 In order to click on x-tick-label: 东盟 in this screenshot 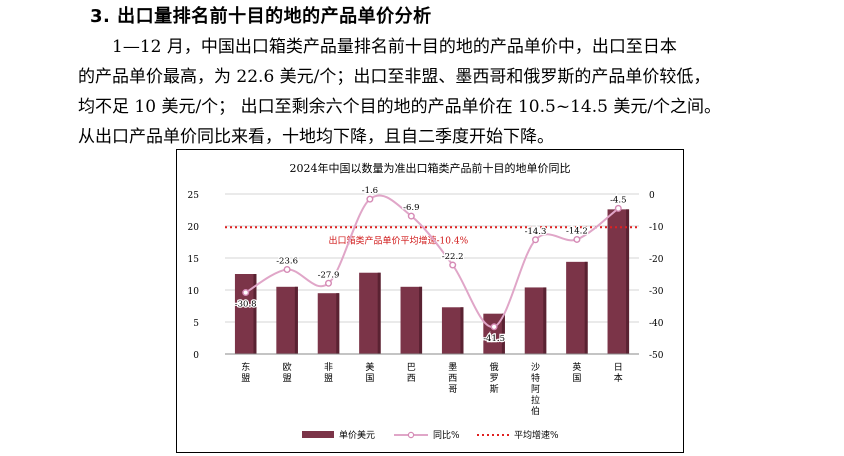, I will do `click(245, 372)`.